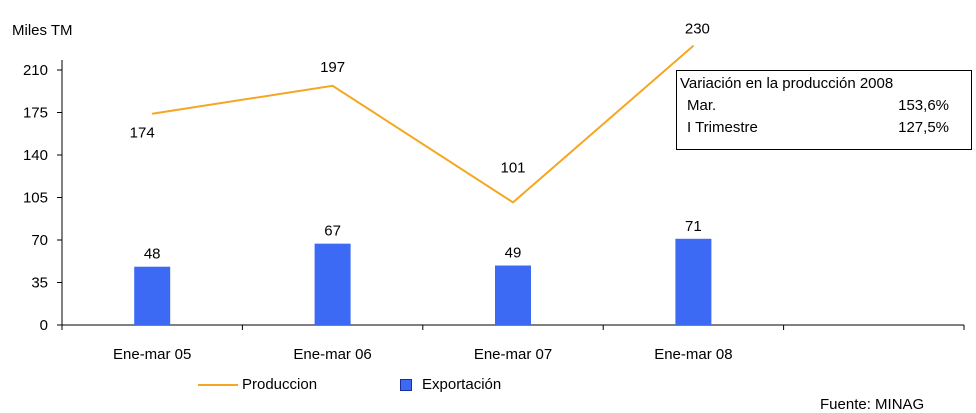 This screenshot has height=413, width=976. Describe the element at coordinates (406, 384) in the screenshot. I see `legend-square-swatch` at that location.